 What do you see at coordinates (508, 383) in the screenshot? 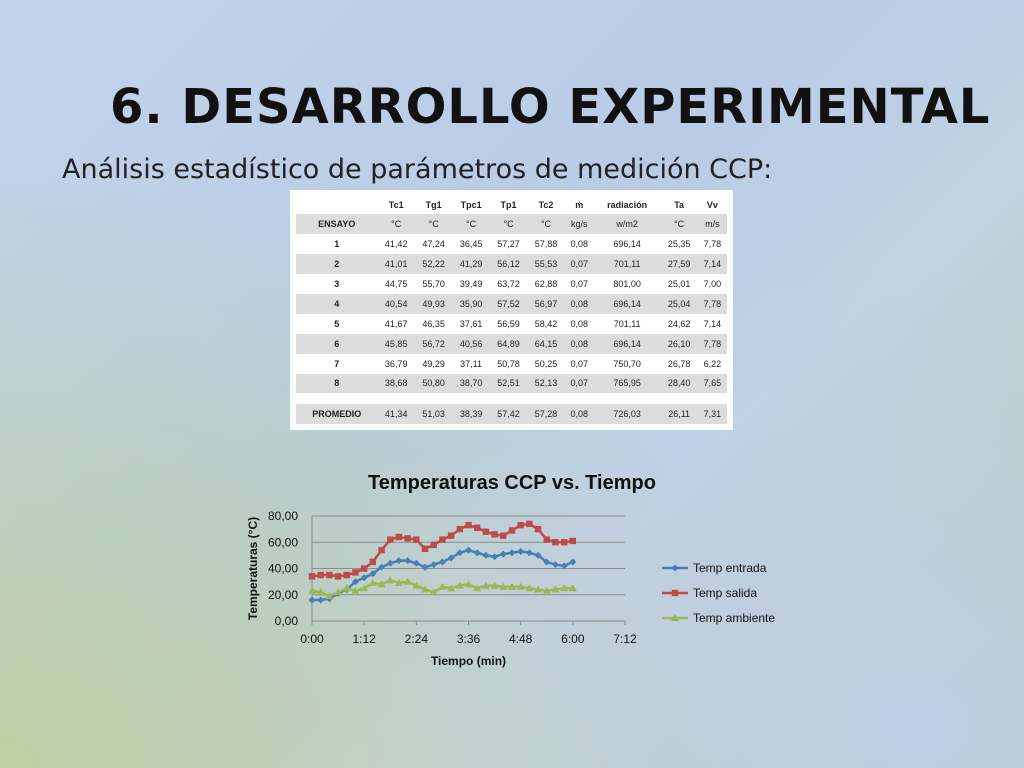
I see `table-cell: 52,51` at bounding box center [508, 383].